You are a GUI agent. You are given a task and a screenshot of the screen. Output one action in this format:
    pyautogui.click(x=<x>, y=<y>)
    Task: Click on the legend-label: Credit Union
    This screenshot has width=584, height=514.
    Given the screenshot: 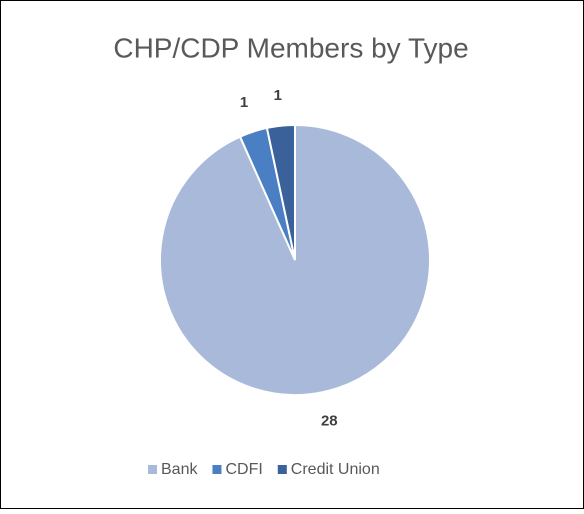 What is the action you would take?
    pyautogui.click(x=335, y=469)
    